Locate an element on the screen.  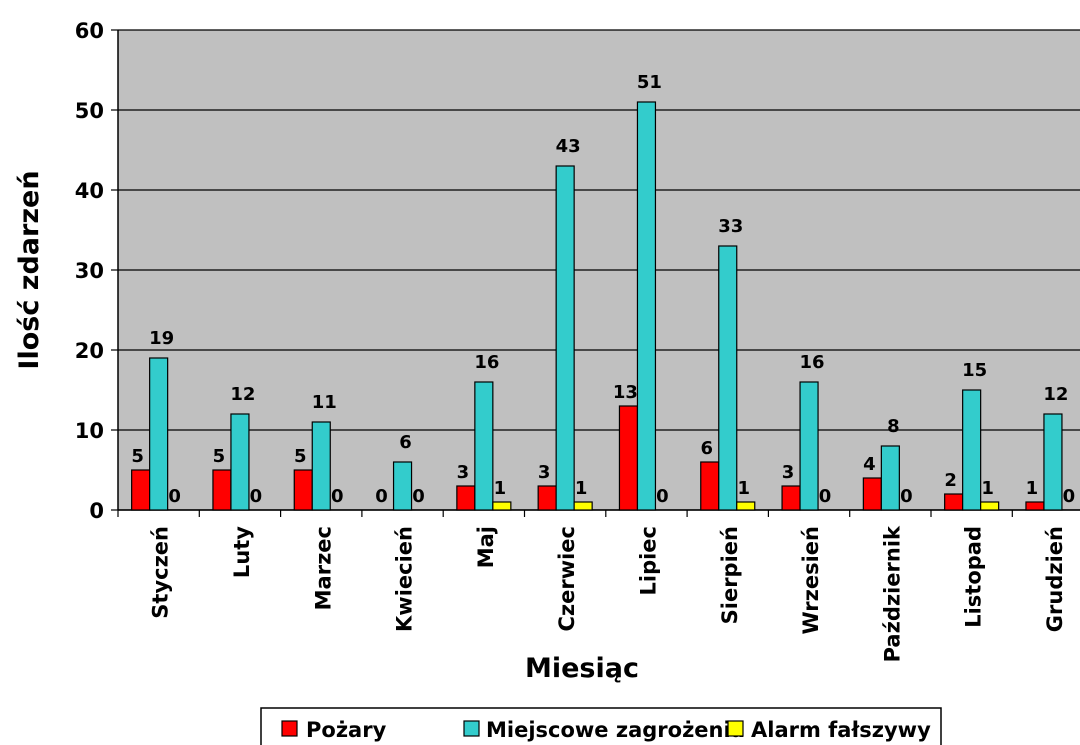
data-label: 13 is located at coordinates (625, 392).